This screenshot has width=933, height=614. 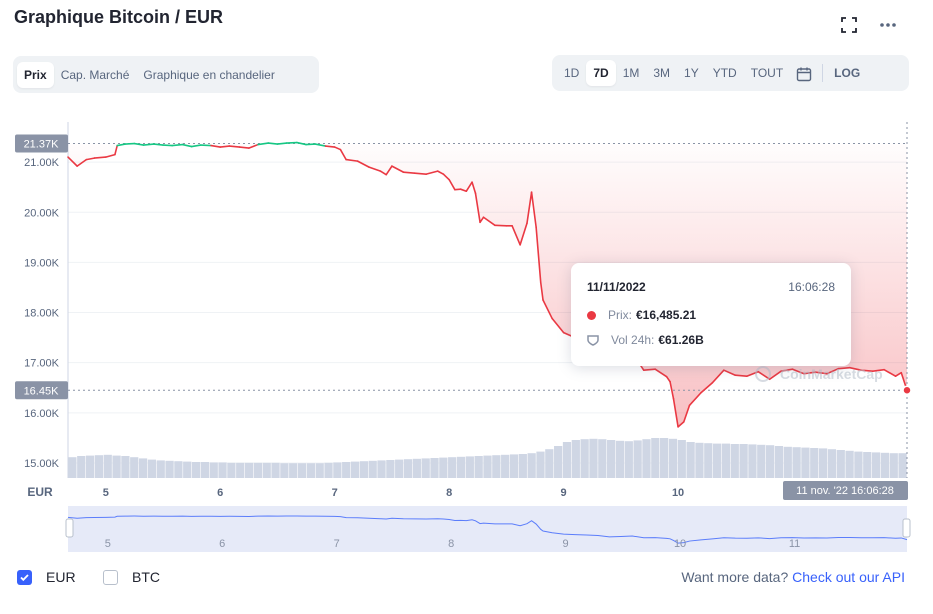 I want to click on calendar-icon, so click(x=804, y=74).